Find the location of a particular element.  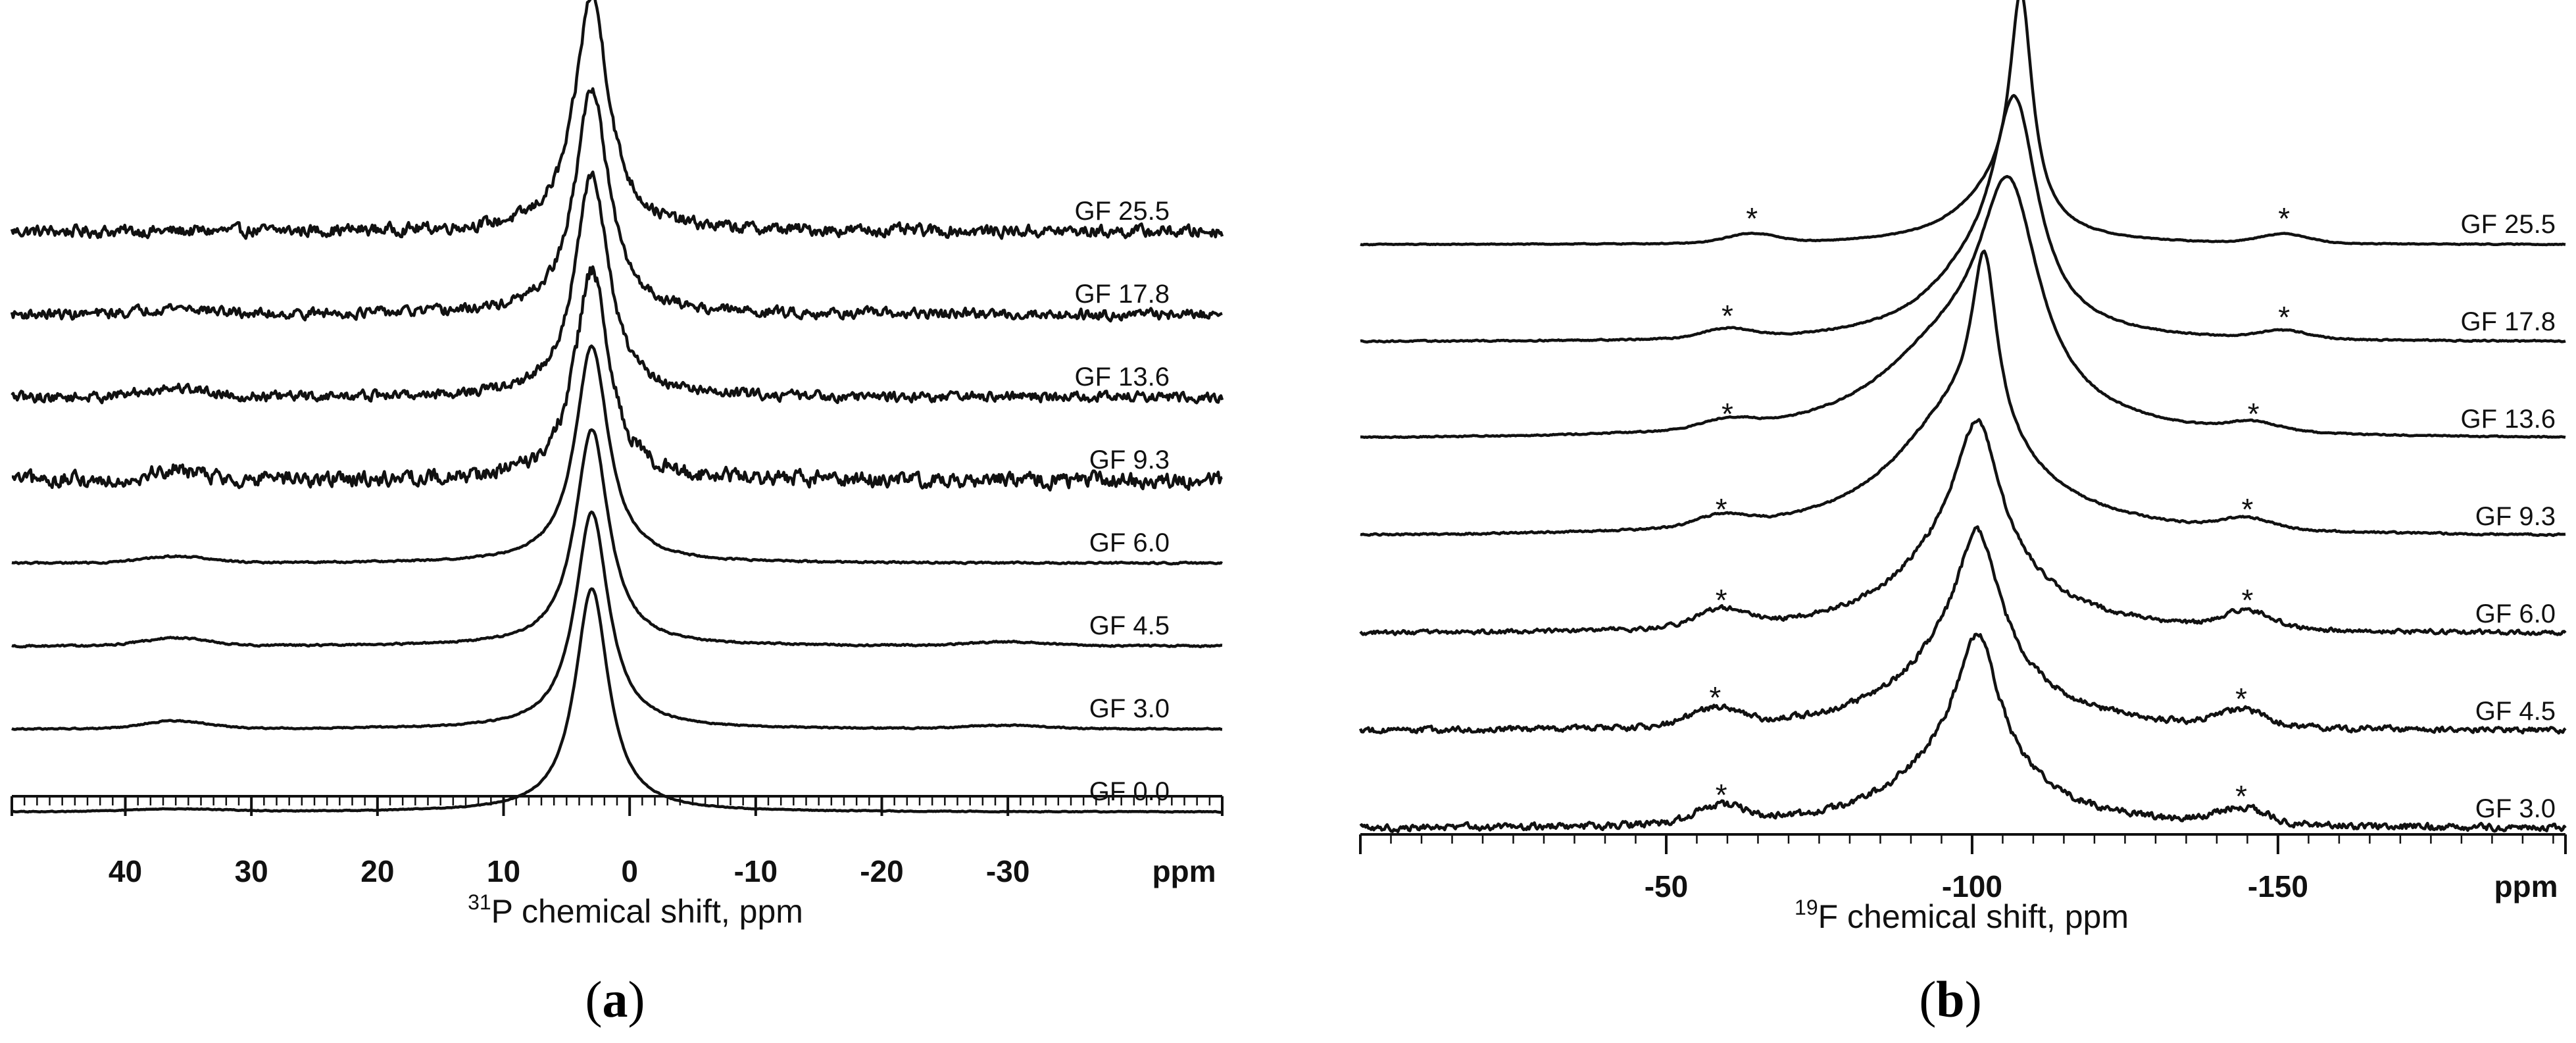

tick-label: -150 is located at coordinates (2278, 886).